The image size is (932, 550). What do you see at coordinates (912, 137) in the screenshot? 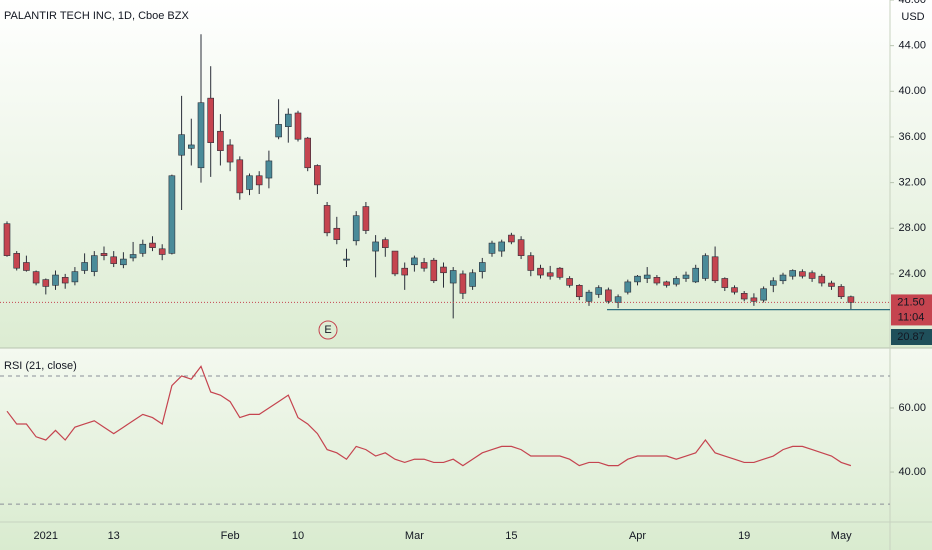
I see `y-tick-label: 36.00` at bounding box center [912, 137].